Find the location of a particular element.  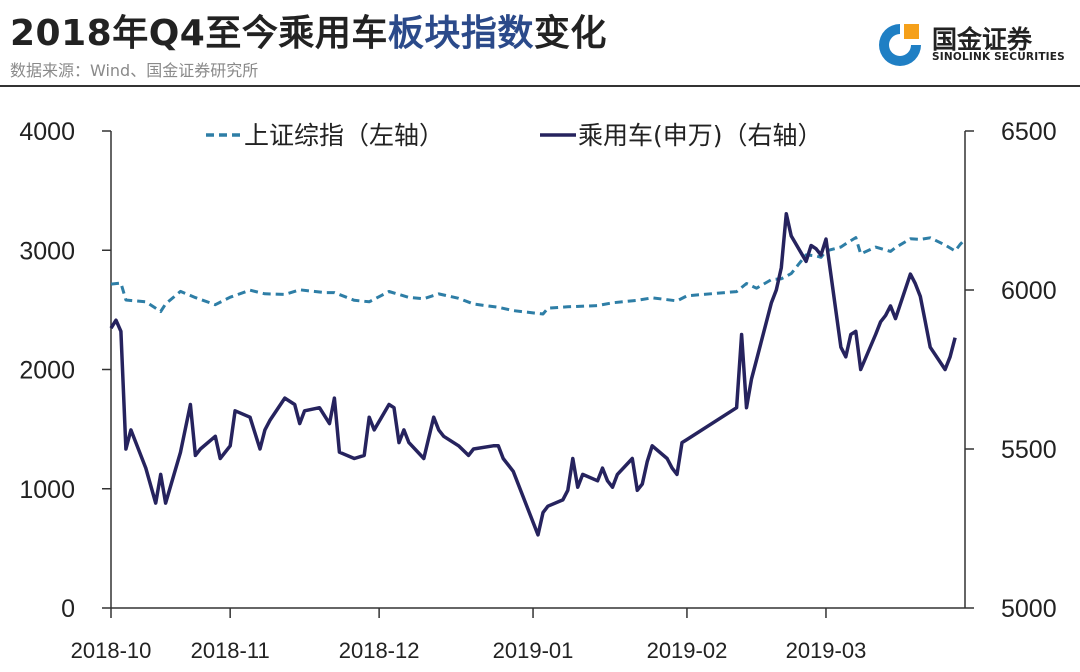

right-tick-label: 5500 is located at coordinates (1029, 450).